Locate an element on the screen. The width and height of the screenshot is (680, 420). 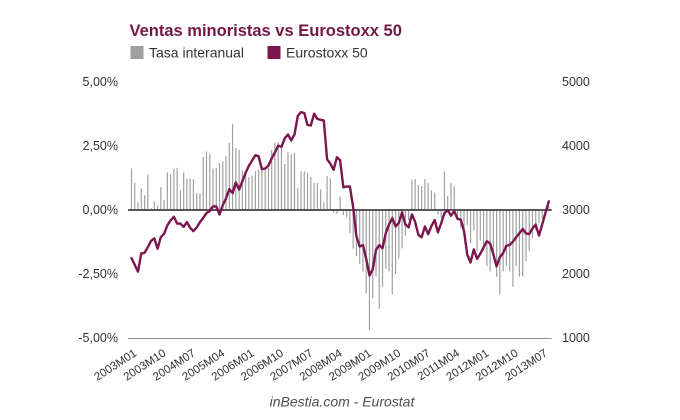
svg-text: 0,00% is located at coordinates (100, 210).